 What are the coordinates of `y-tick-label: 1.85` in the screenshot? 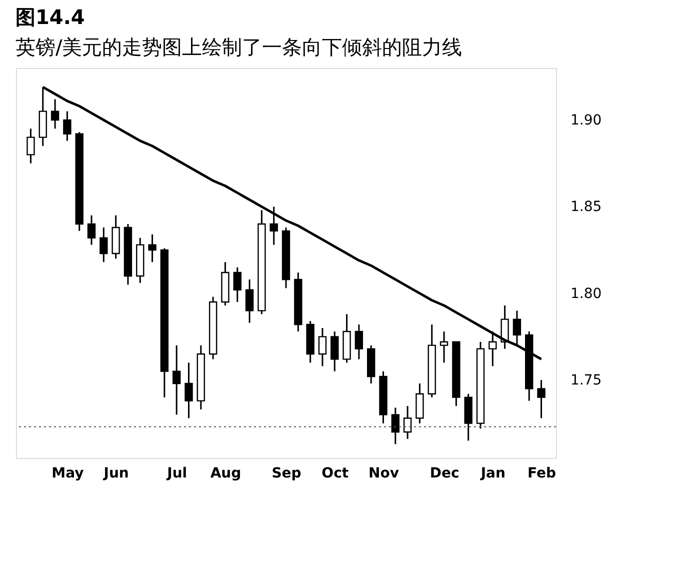 It's located at (586, 207).